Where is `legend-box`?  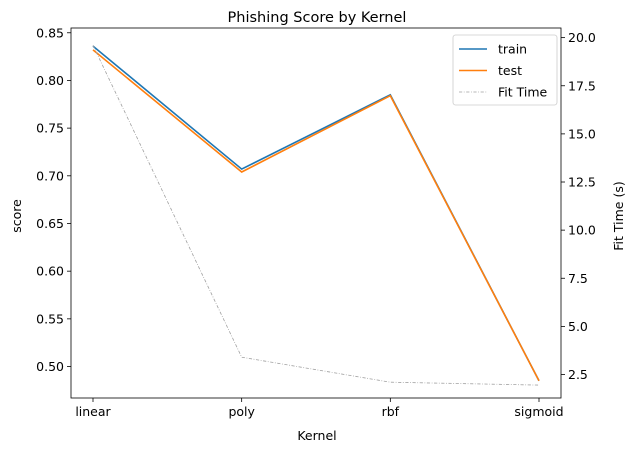
legend-box is located at coordinates (505, 70).